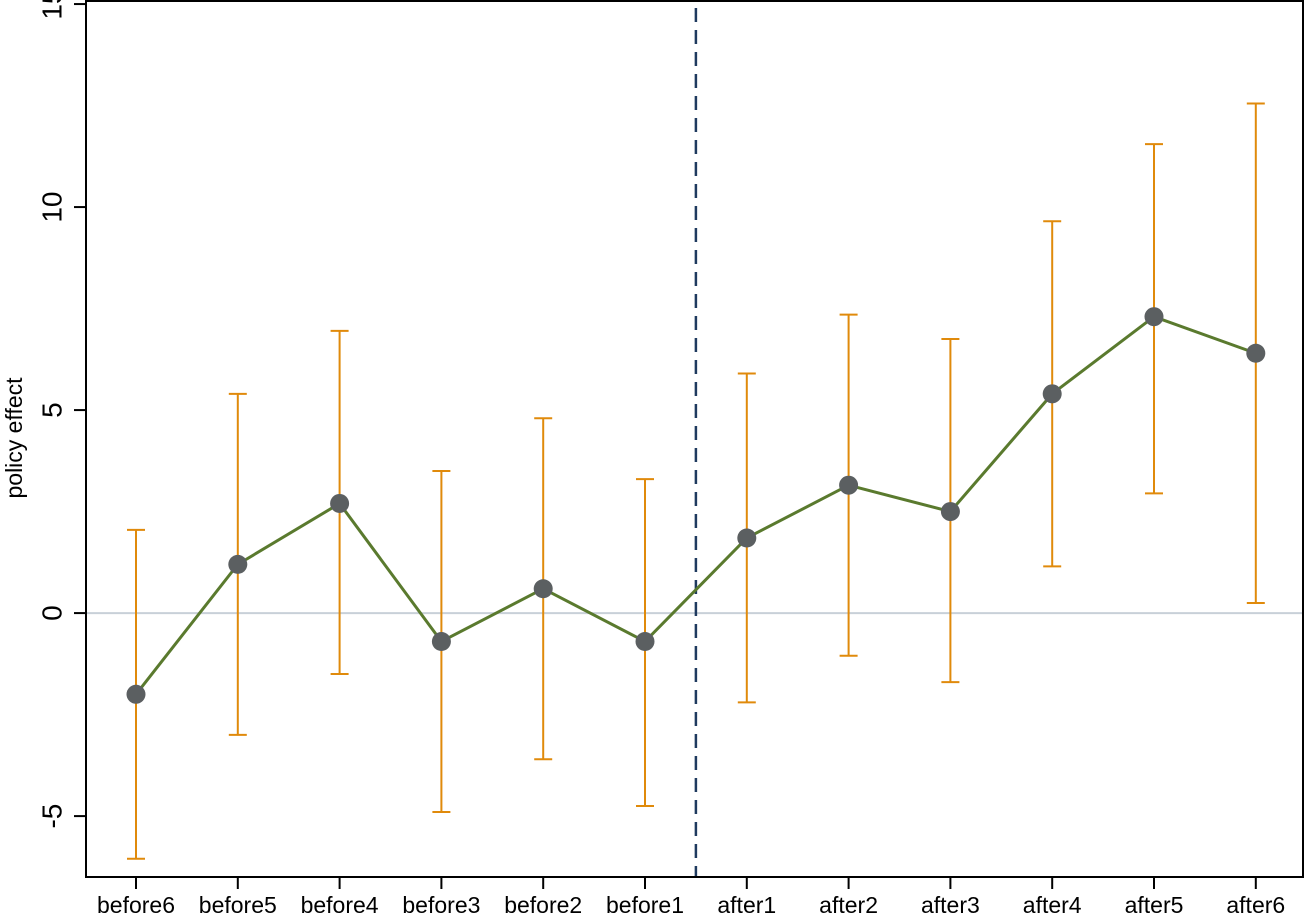 The width and height of the screenshot is (1304, 922). Describe the element at coordinates (746, 905) in the screenshot. I see `x-tick-label: after1` at that location.